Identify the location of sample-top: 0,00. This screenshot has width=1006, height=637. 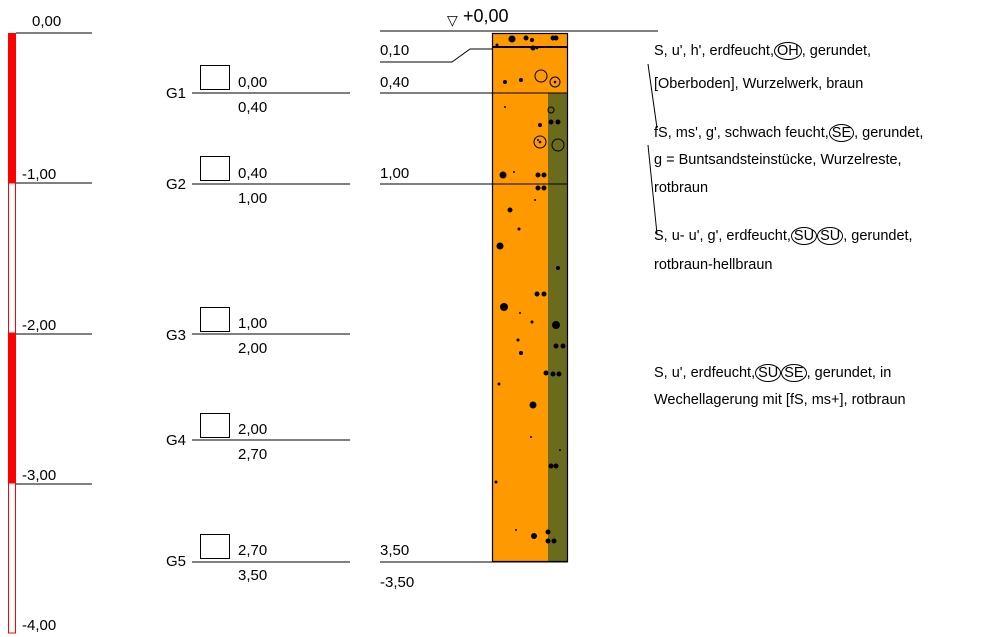
(253, 82).